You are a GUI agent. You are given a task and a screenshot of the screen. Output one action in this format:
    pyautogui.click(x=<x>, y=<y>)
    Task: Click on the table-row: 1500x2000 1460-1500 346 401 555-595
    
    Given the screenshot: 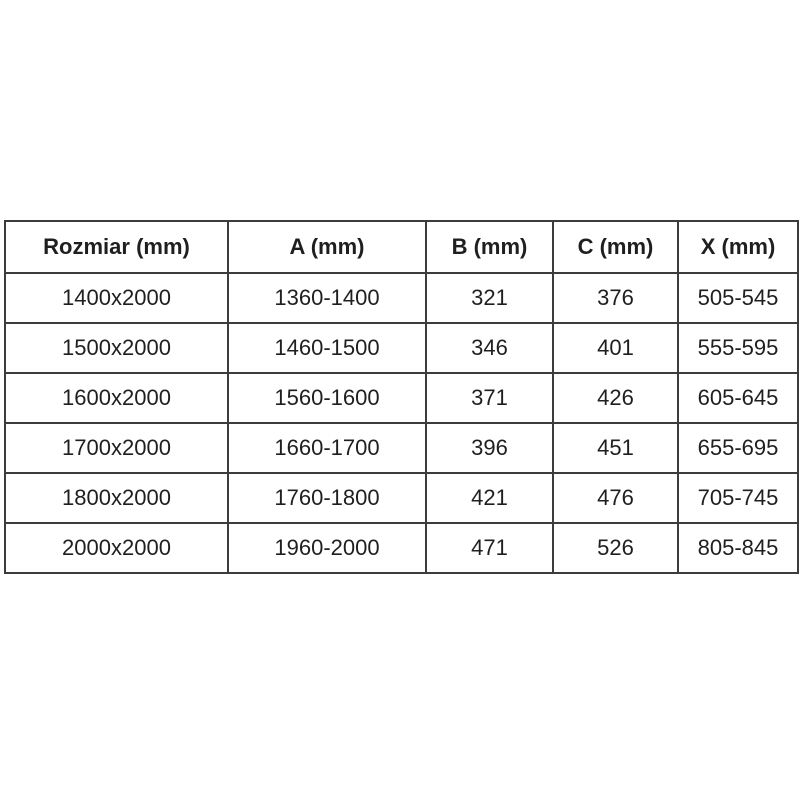 What is the action you would take?
    pyautogui.click(x=401, y=348)
    